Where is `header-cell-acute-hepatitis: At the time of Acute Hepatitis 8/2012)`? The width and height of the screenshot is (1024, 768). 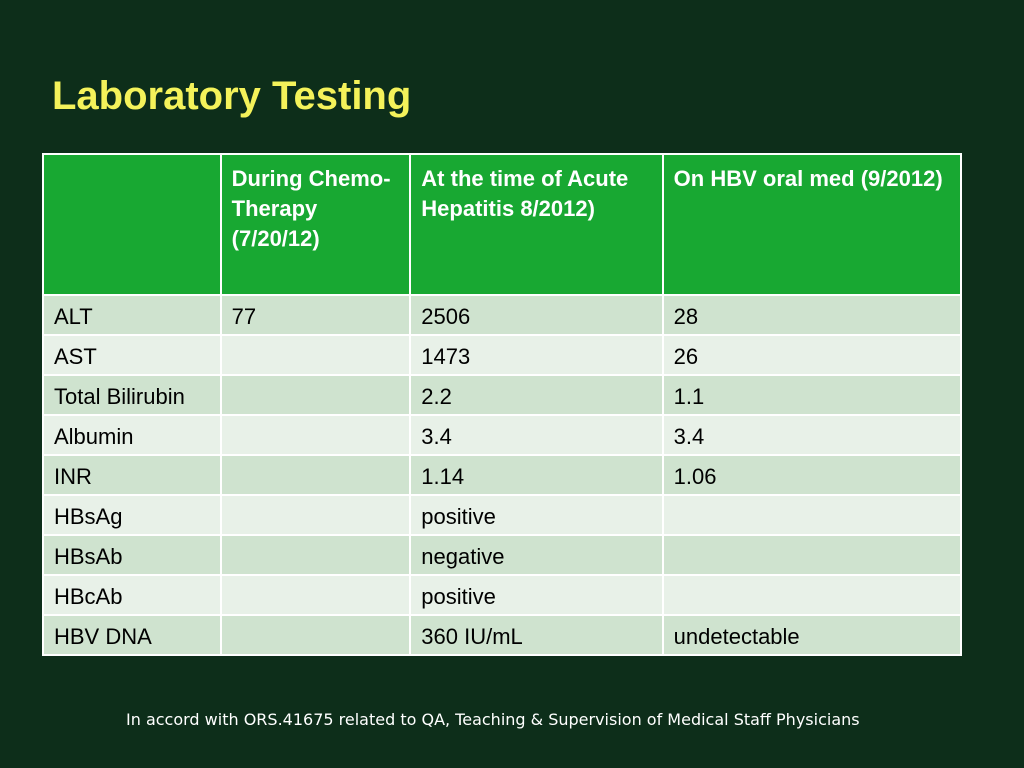
header-cell-acute-hepatitis: At the time of Acute Hepatitis 8/2012) is located at coordinates (536, 224).